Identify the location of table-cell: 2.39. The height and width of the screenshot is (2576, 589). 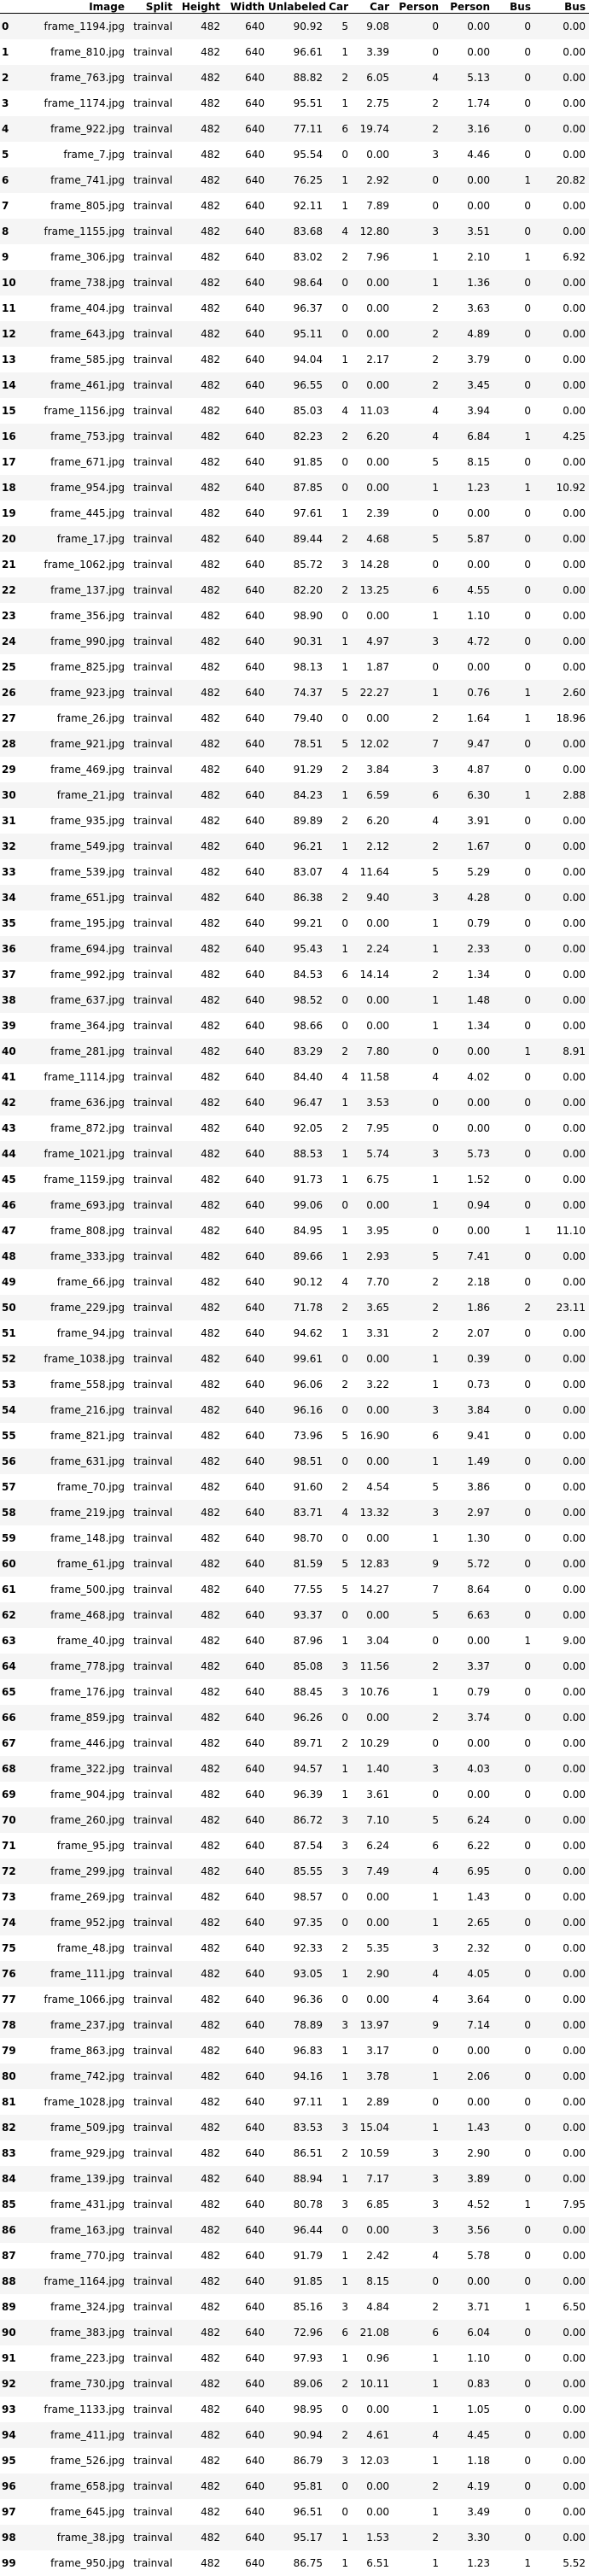
(377, 512).